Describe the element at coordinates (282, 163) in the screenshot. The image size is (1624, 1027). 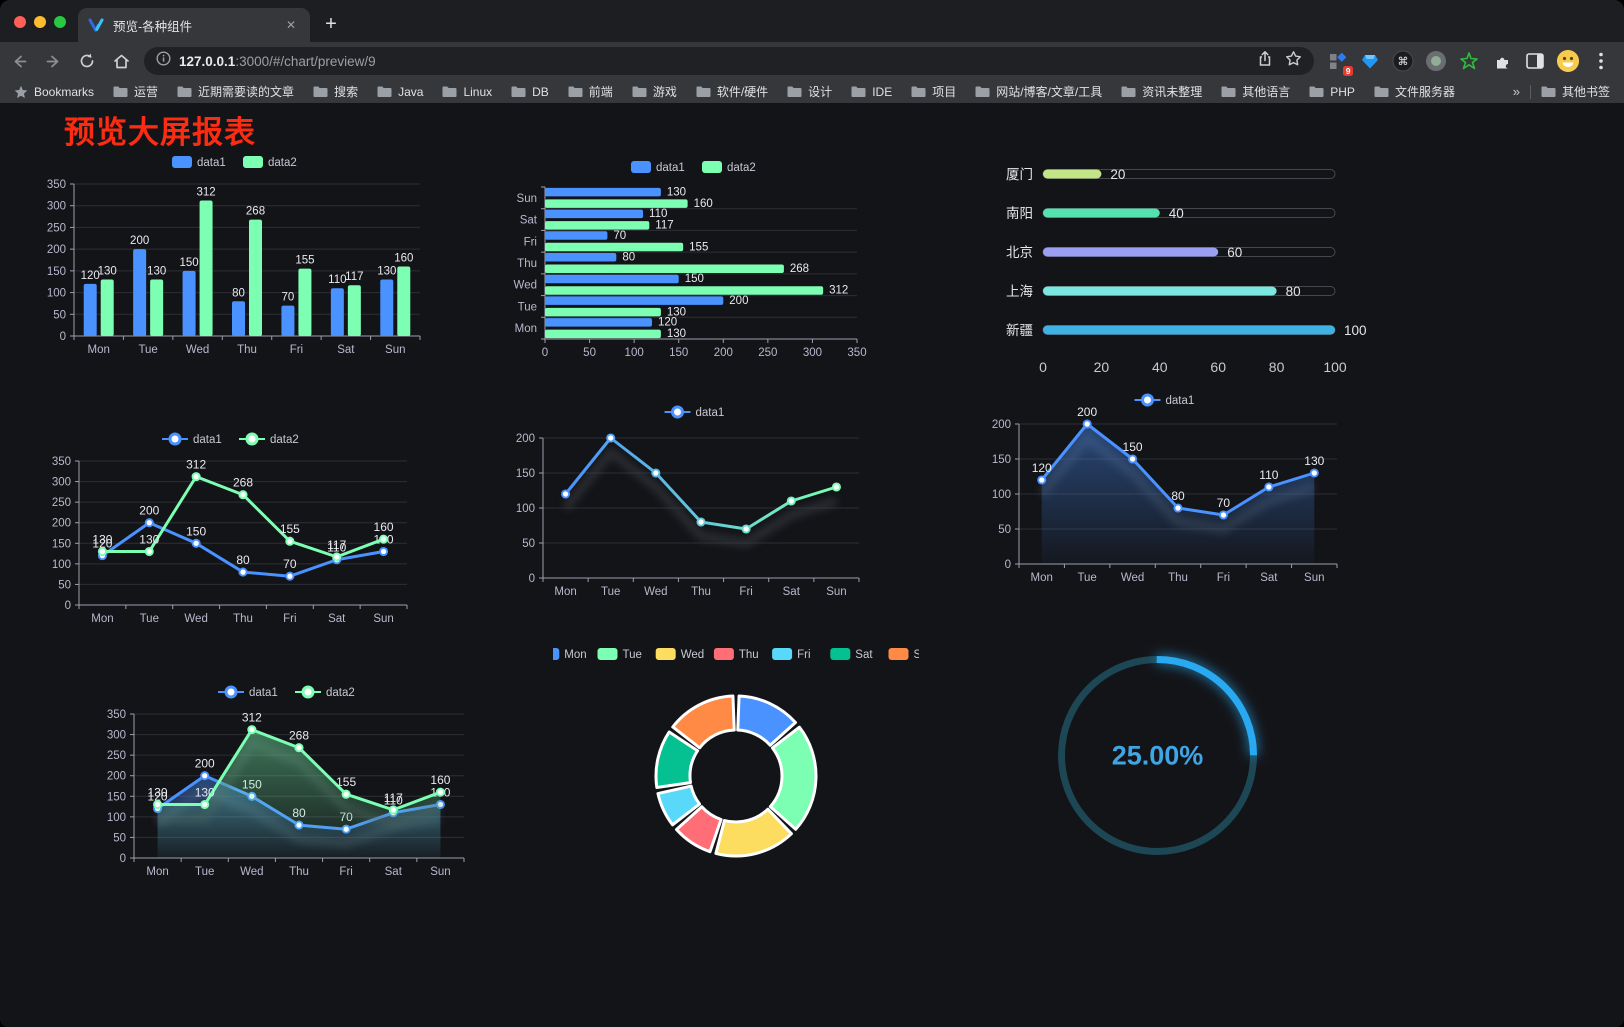
I see `svg-text: data2` at that location.